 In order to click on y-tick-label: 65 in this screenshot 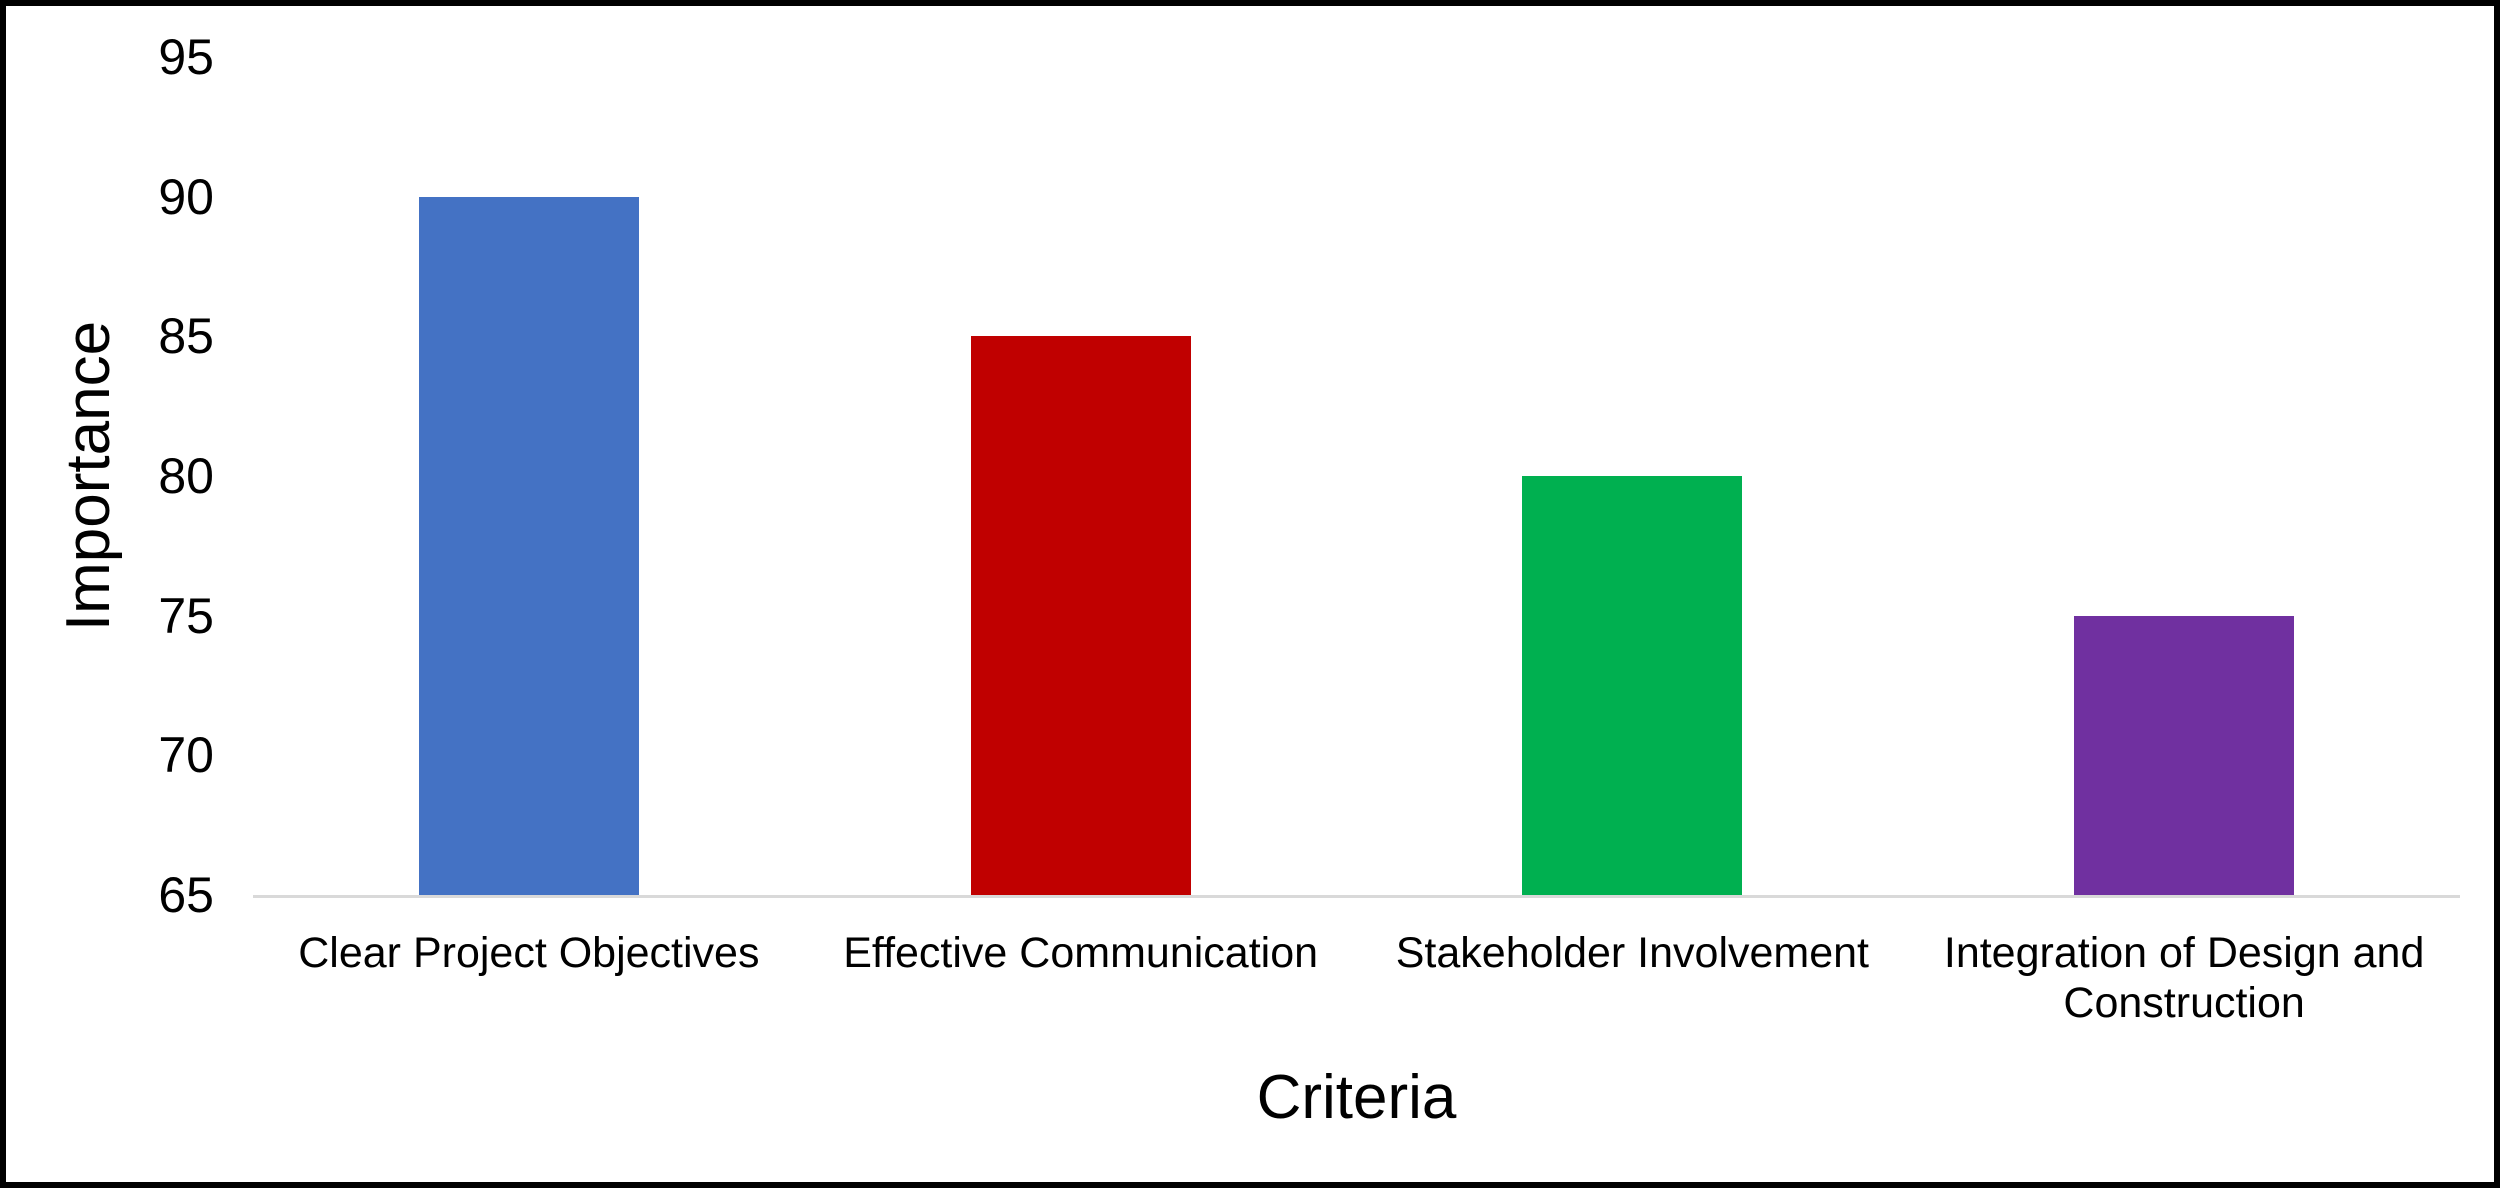, I will do `click(186, 895)`.